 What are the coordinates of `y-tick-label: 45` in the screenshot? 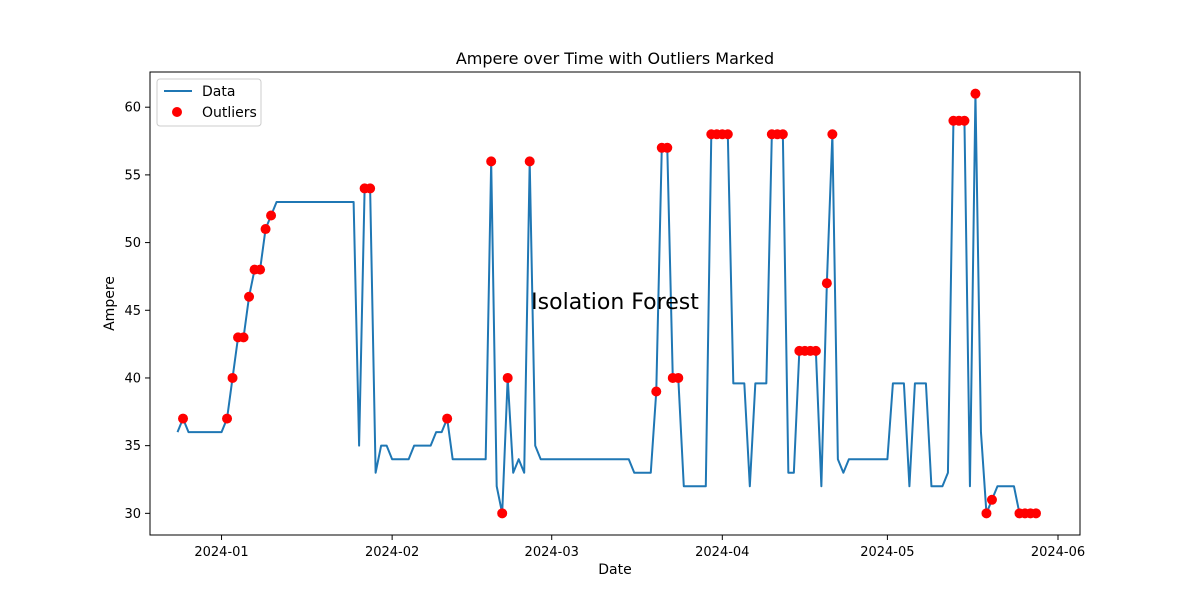 It's located at (132, 311).